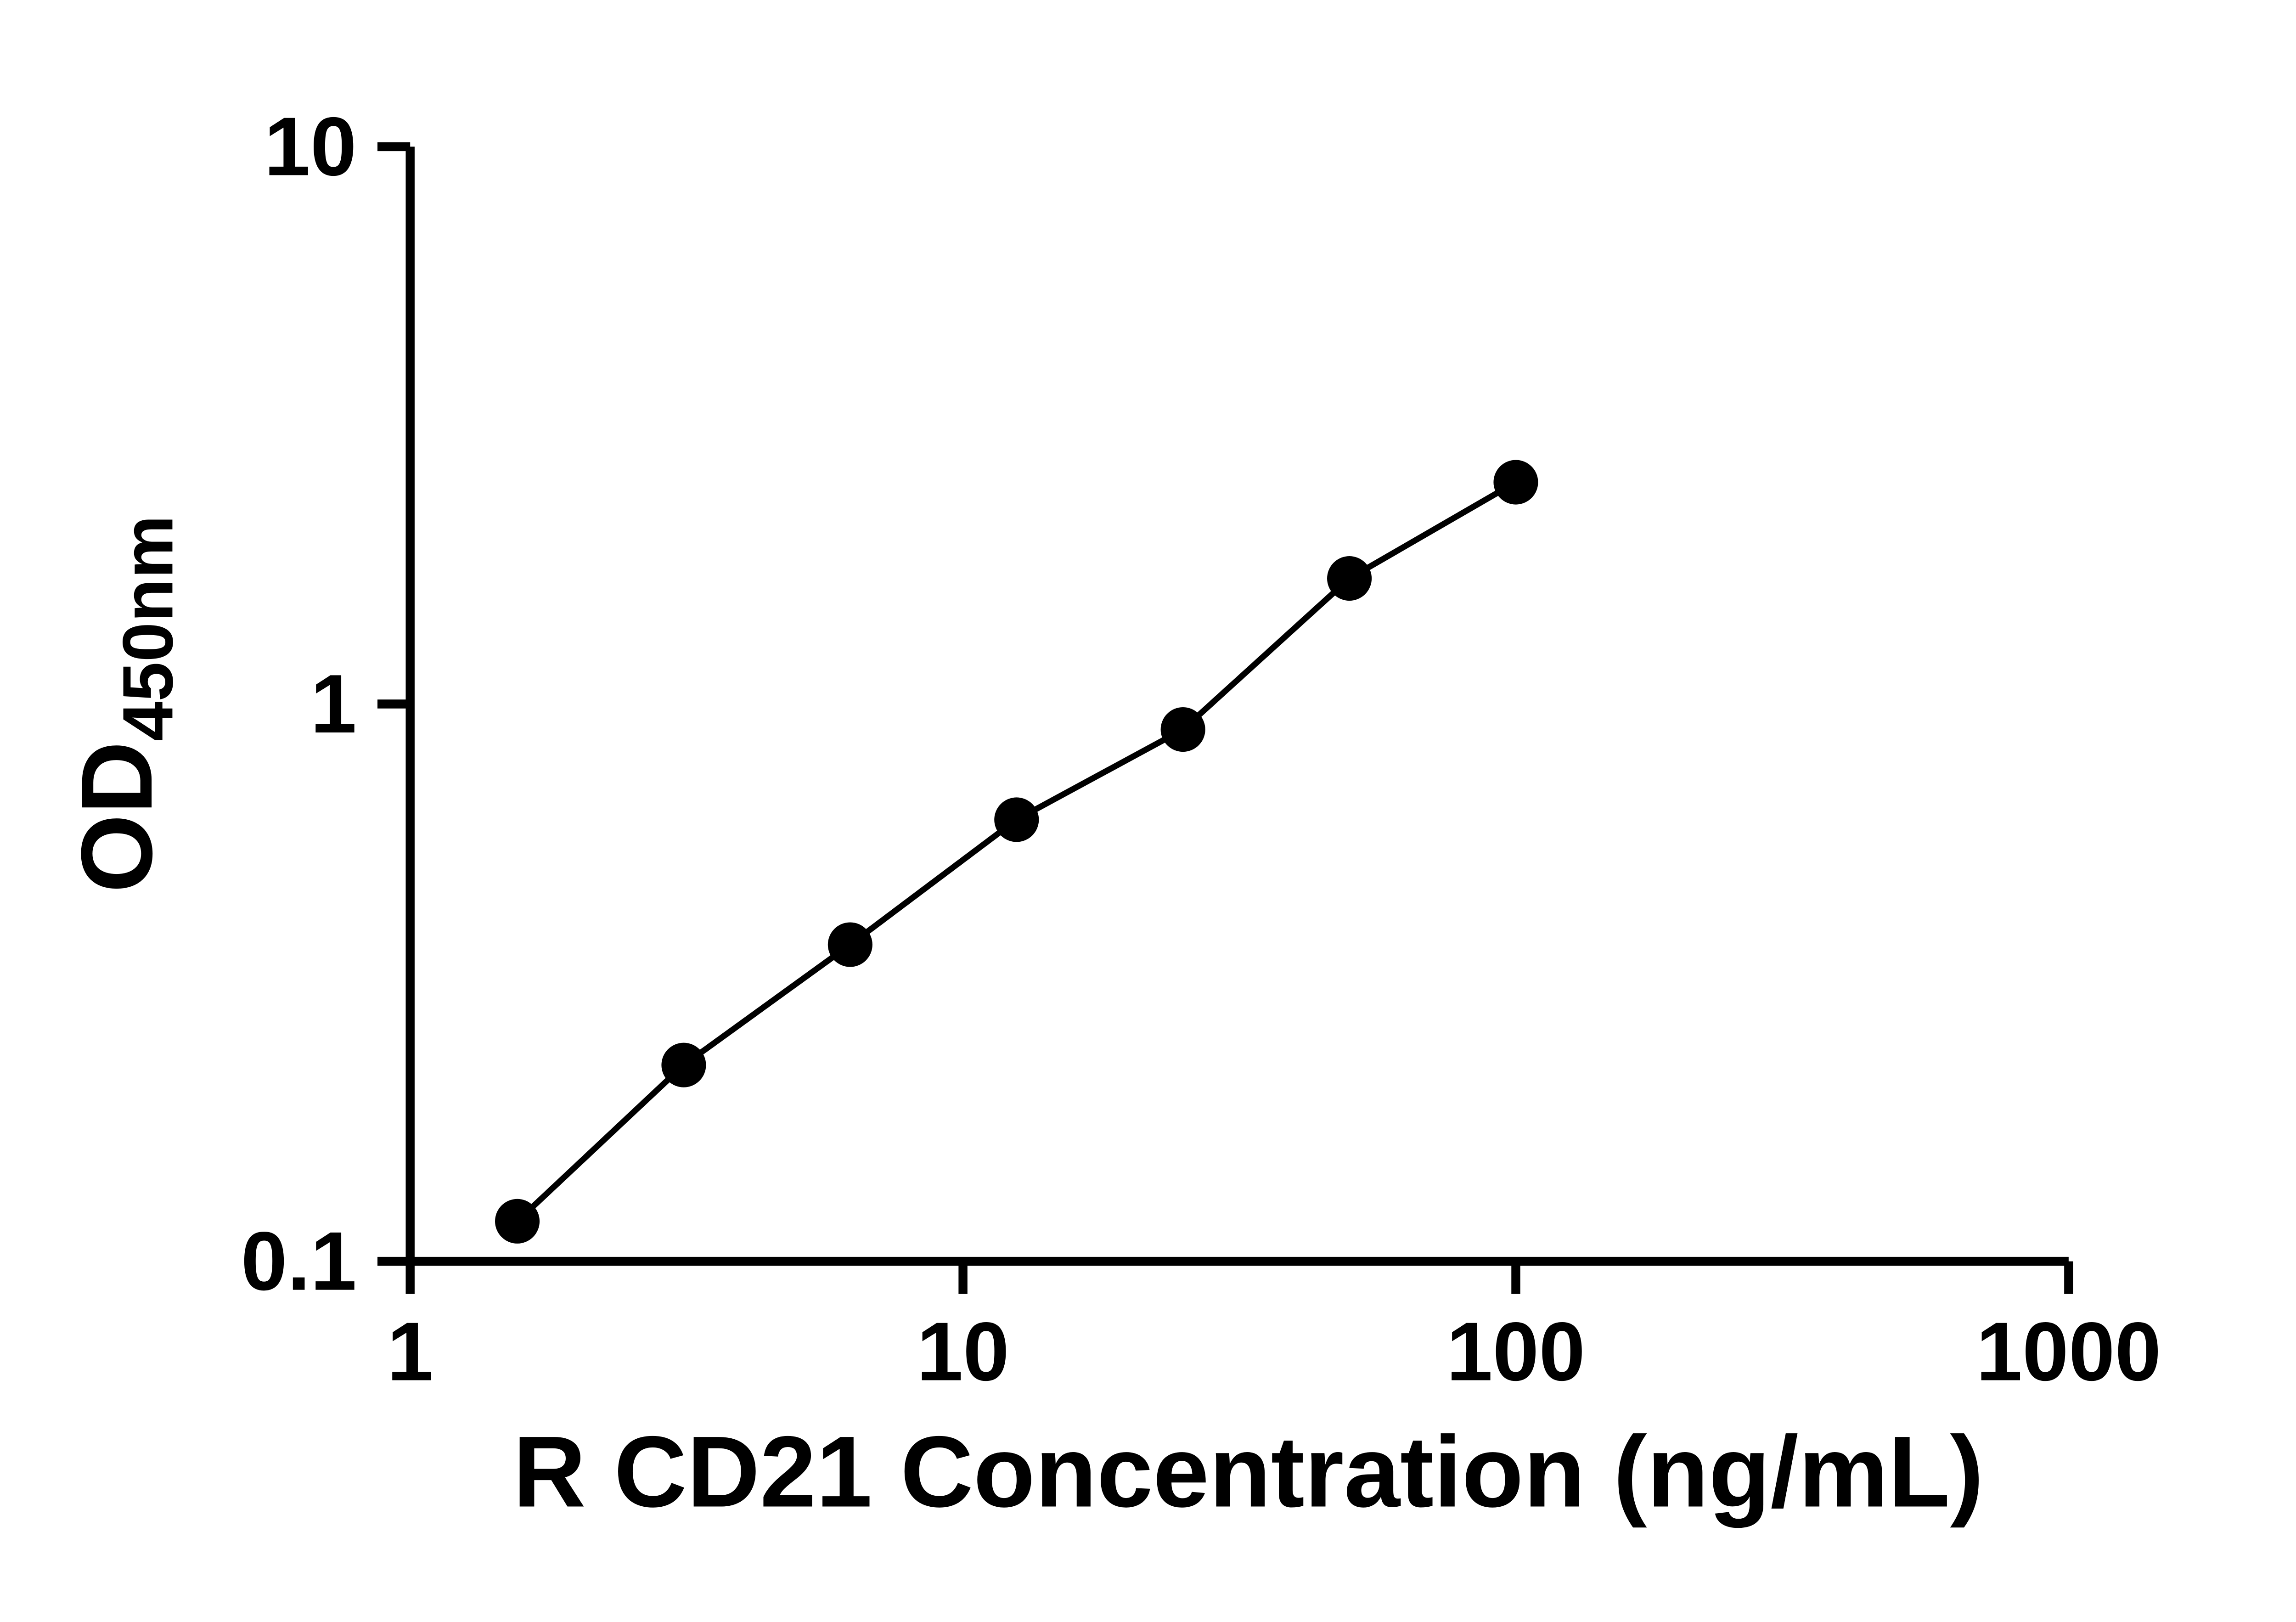 This screenshot has height=1622, width=2296. What do you see at coordinates (310, 146) in the screenshot?
I see `y-axis-tick-label: 10` at bounding box center [310, 146].